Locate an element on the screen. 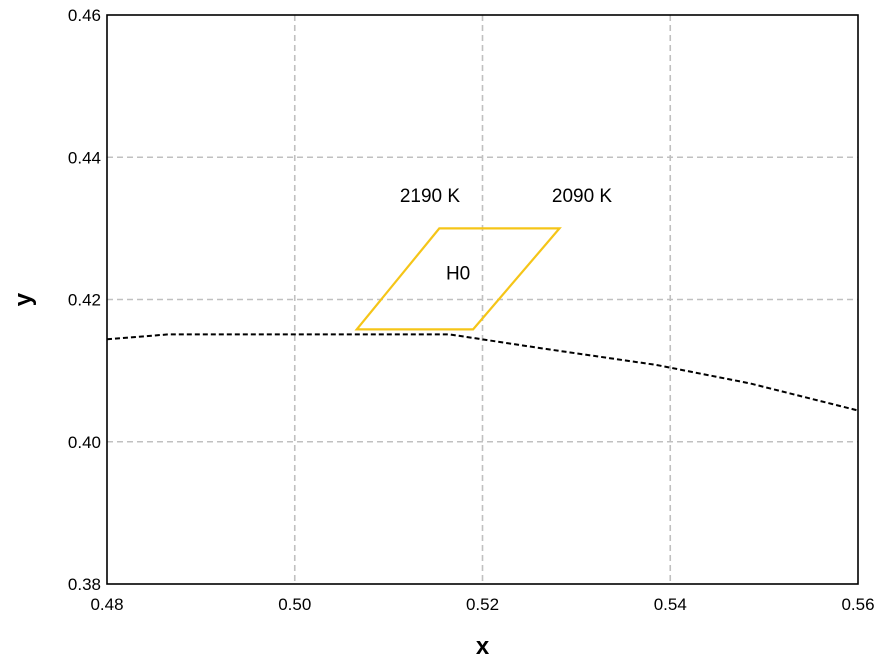 Image resolution: width=882 pixels, height=658 pixels. x-tick-label: 0.48 is located at coordinates (106, 604).